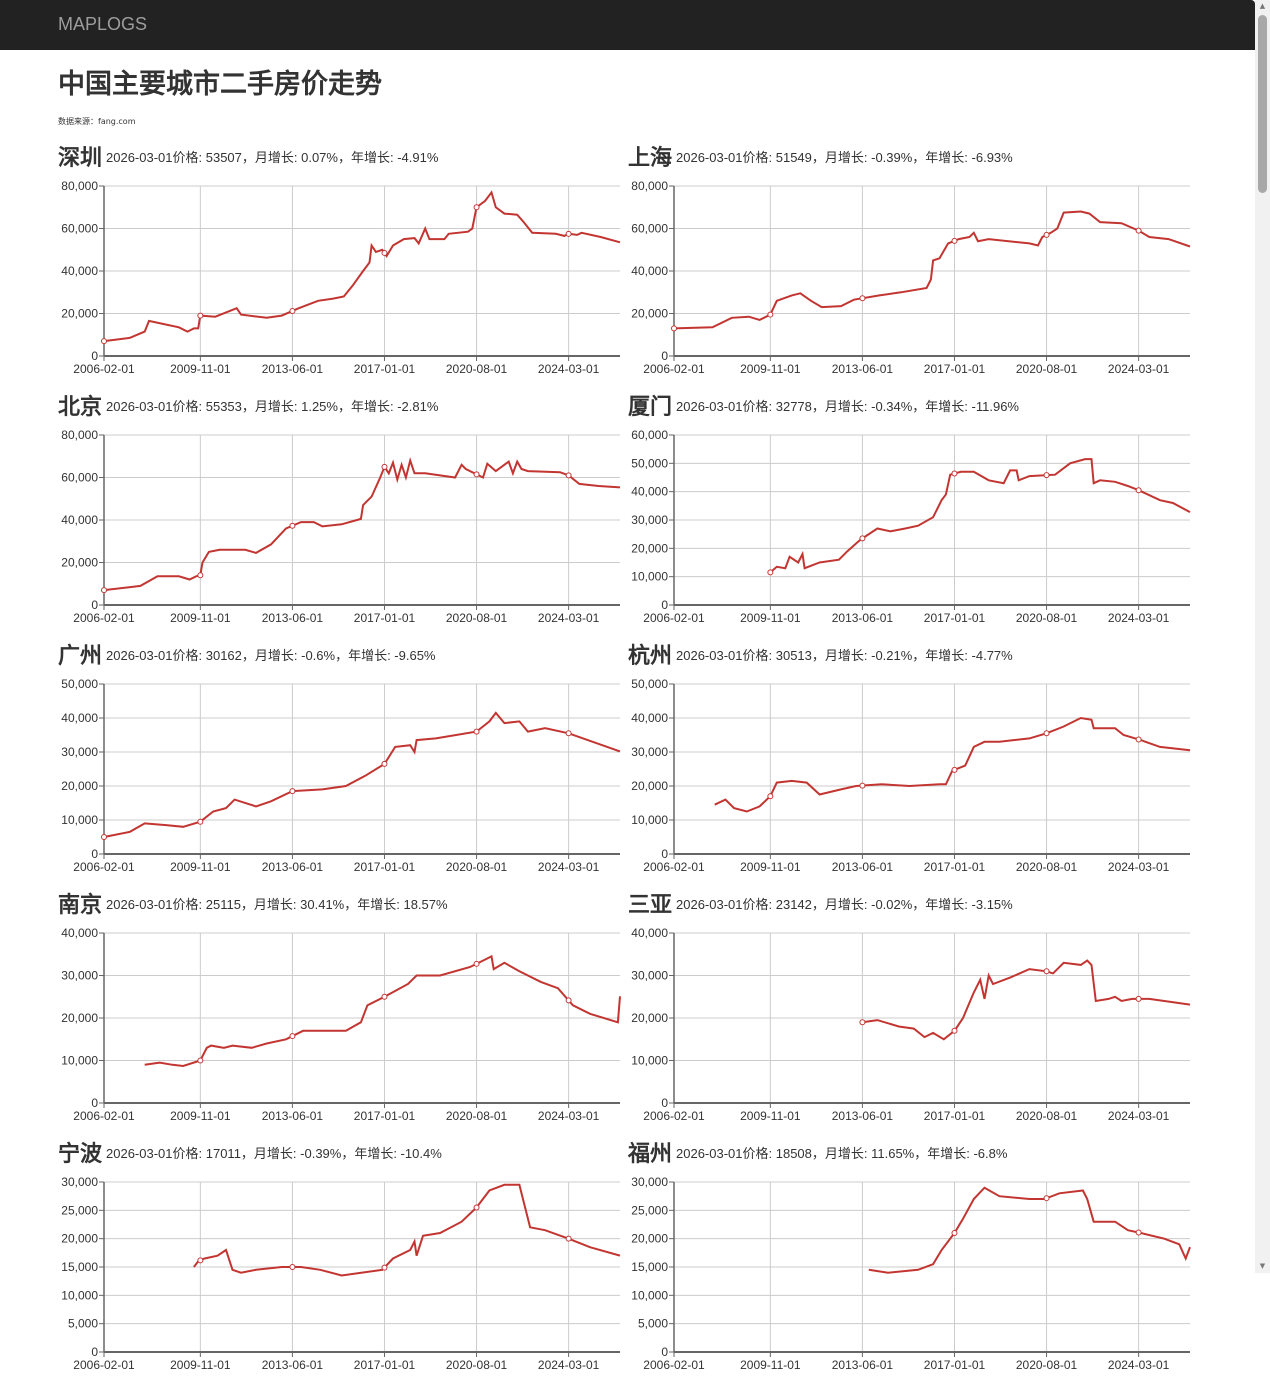 This screenshot has width=1270, height=1385. Describe the element at coordinates (650, 656) in the screenshot. I see `city-name: 杭州` at that location.